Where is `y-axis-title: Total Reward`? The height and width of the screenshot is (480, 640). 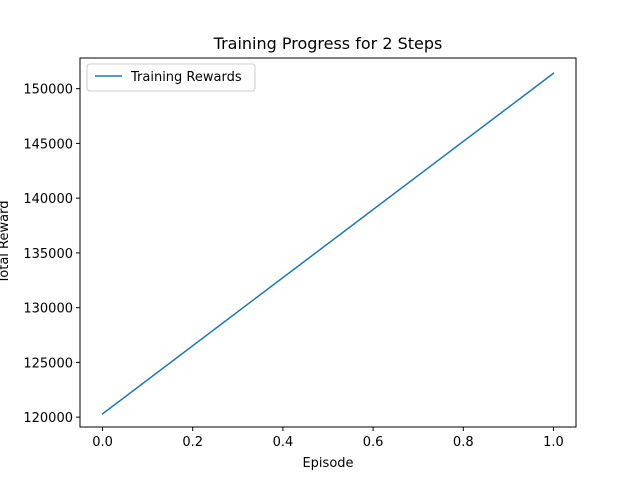
y-axis-title: Total Reward is located at coordinates (6, 243).